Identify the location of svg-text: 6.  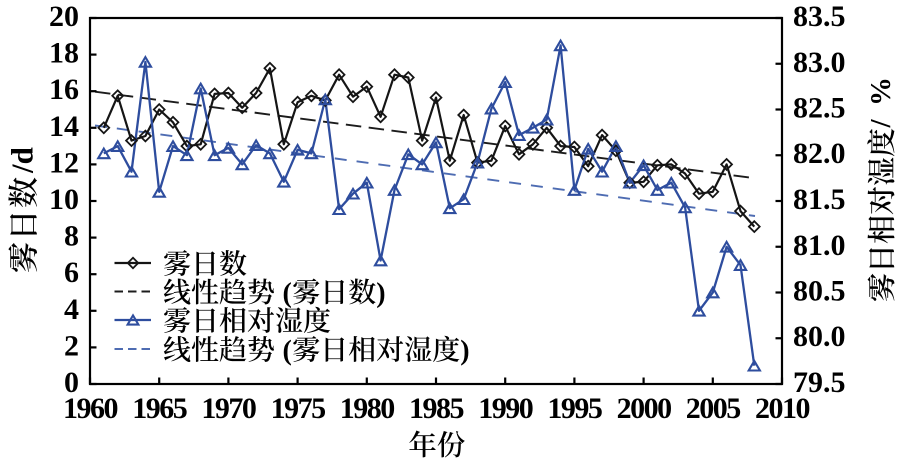
(71, 272).